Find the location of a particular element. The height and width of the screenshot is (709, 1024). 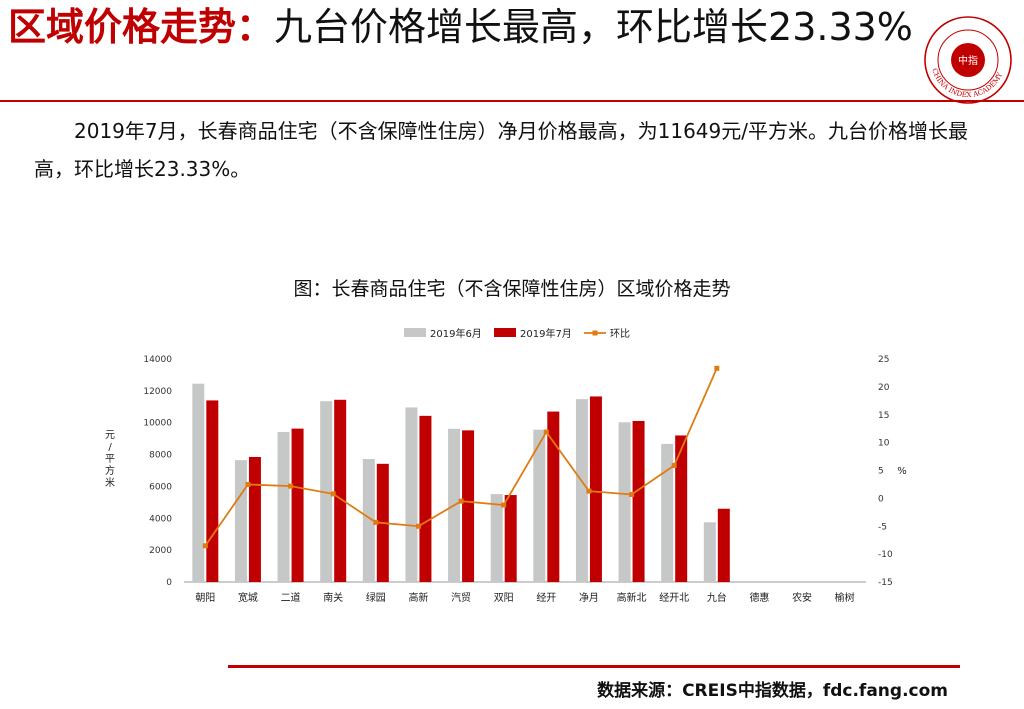

y2-tick-label: 0 is located at coordinates (881, 499).